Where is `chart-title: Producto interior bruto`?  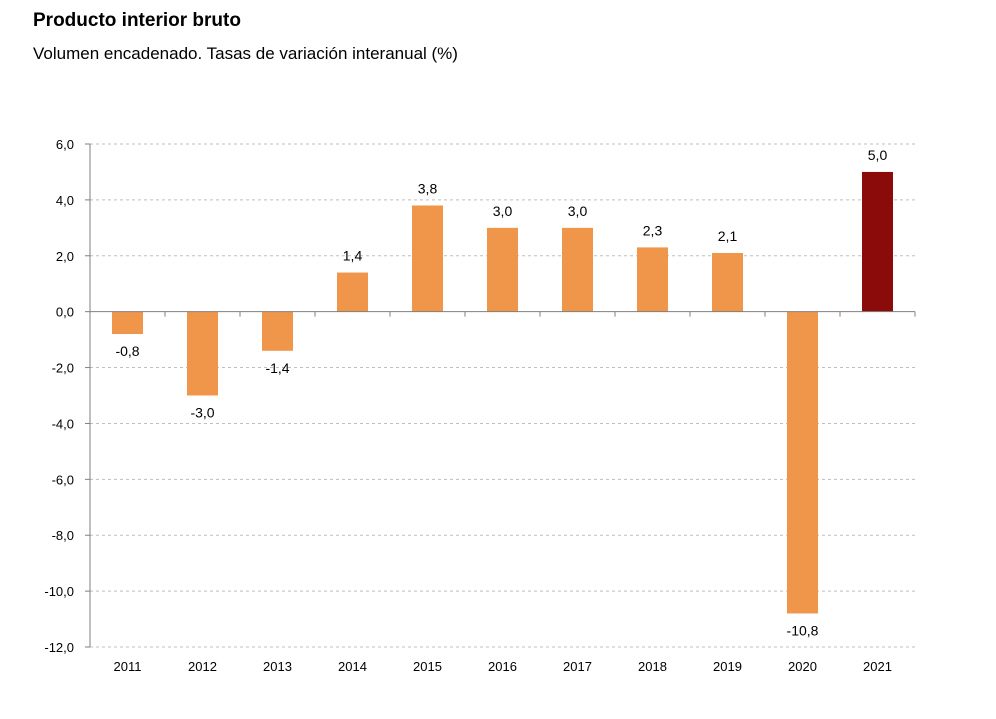
chart-title: Producto interior bruto is located at coordinates (137, 20).